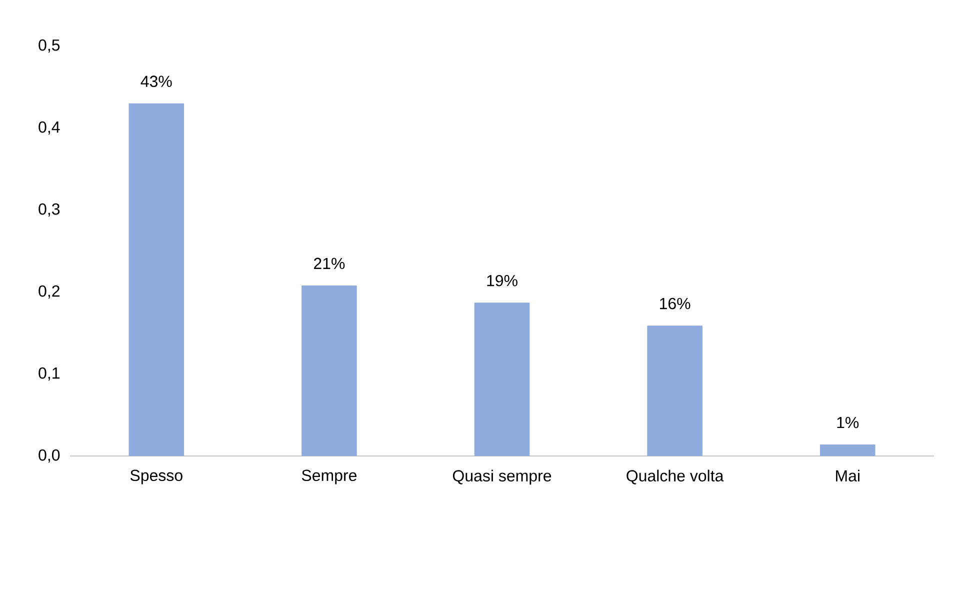 The image size is (956, 590). Describe the element at coordinates (49, 292) in the screenshot. I see `y-tick-label: 0,2` at that location.